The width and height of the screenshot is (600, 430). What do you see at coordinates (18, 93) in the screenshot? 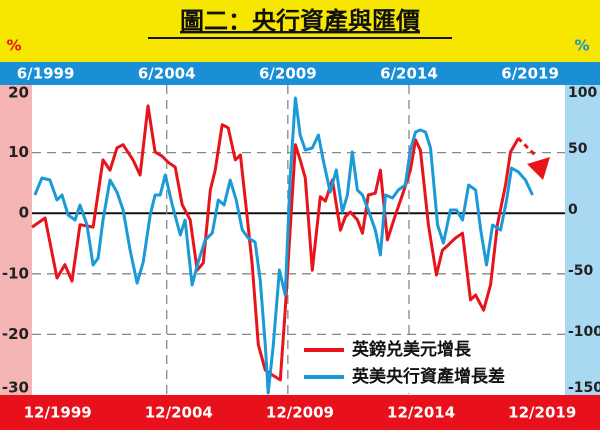
I see `y-tick-label: 20` at bounding box center [18, 93].